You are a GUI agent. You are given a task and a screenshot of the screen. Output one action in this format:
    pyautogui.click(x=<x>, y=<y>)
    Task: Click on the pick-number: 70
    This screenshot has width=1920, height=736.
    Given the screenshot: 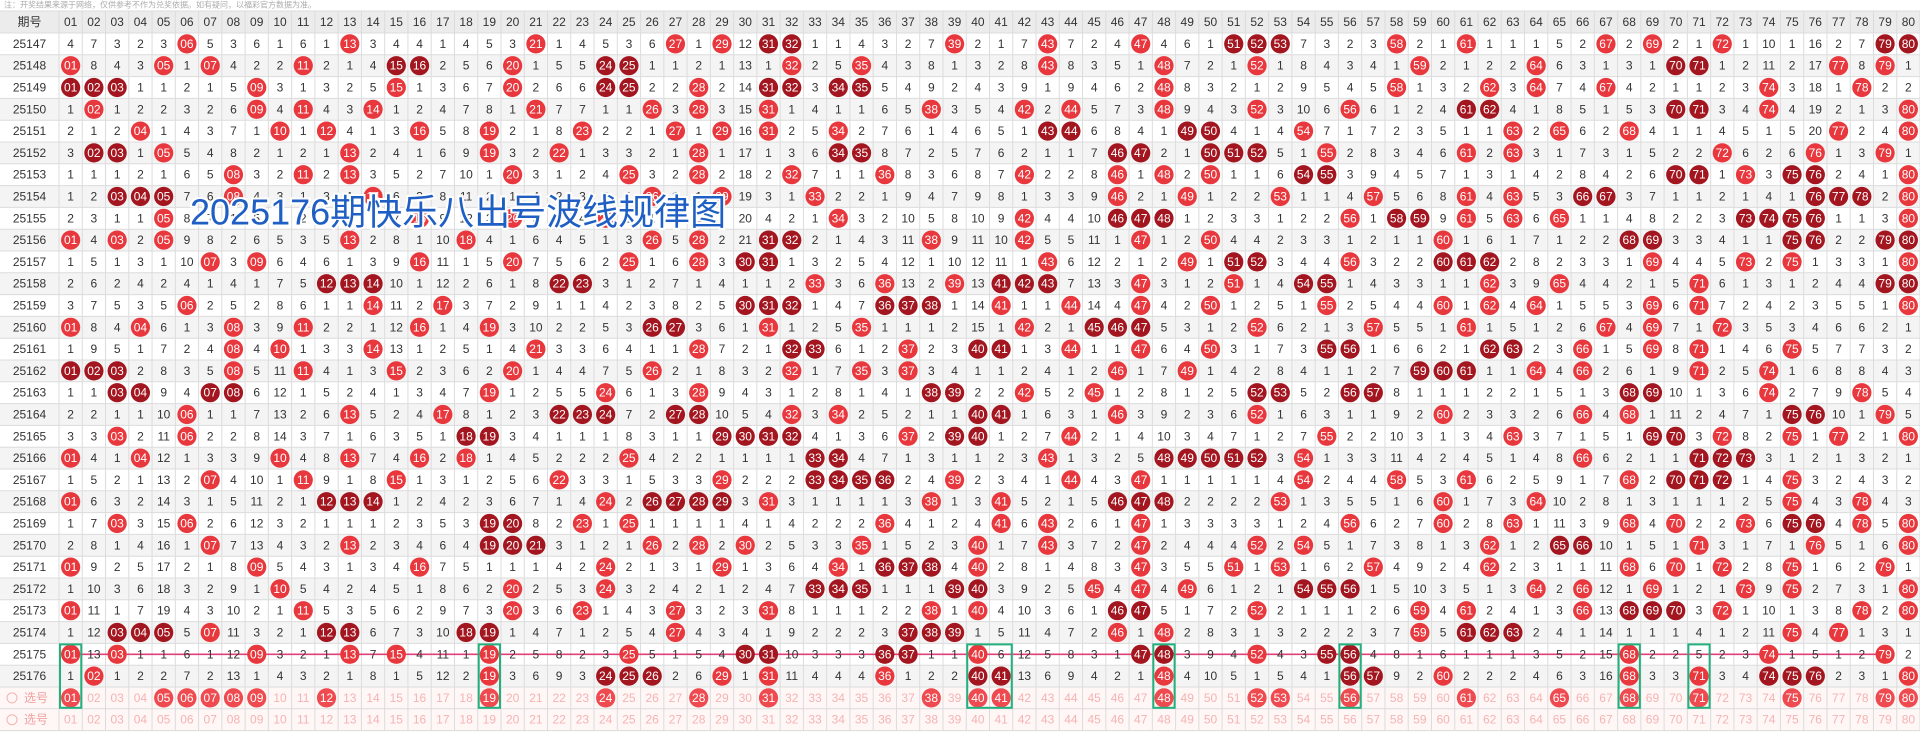 What is the action you would take?
    pyautogui.click(x=1676, y=720)
    